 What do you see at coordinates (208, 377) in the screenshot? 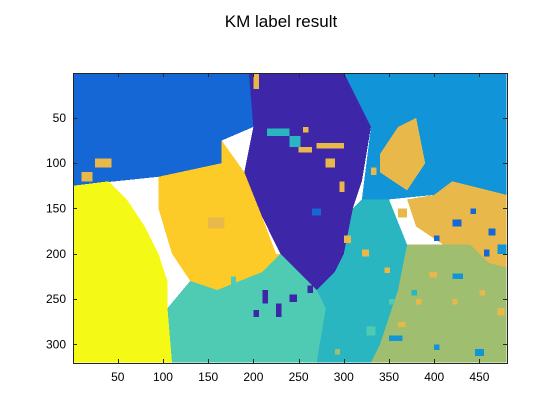
I see `x-tick-label: 150` at bounding box center [208, 377].